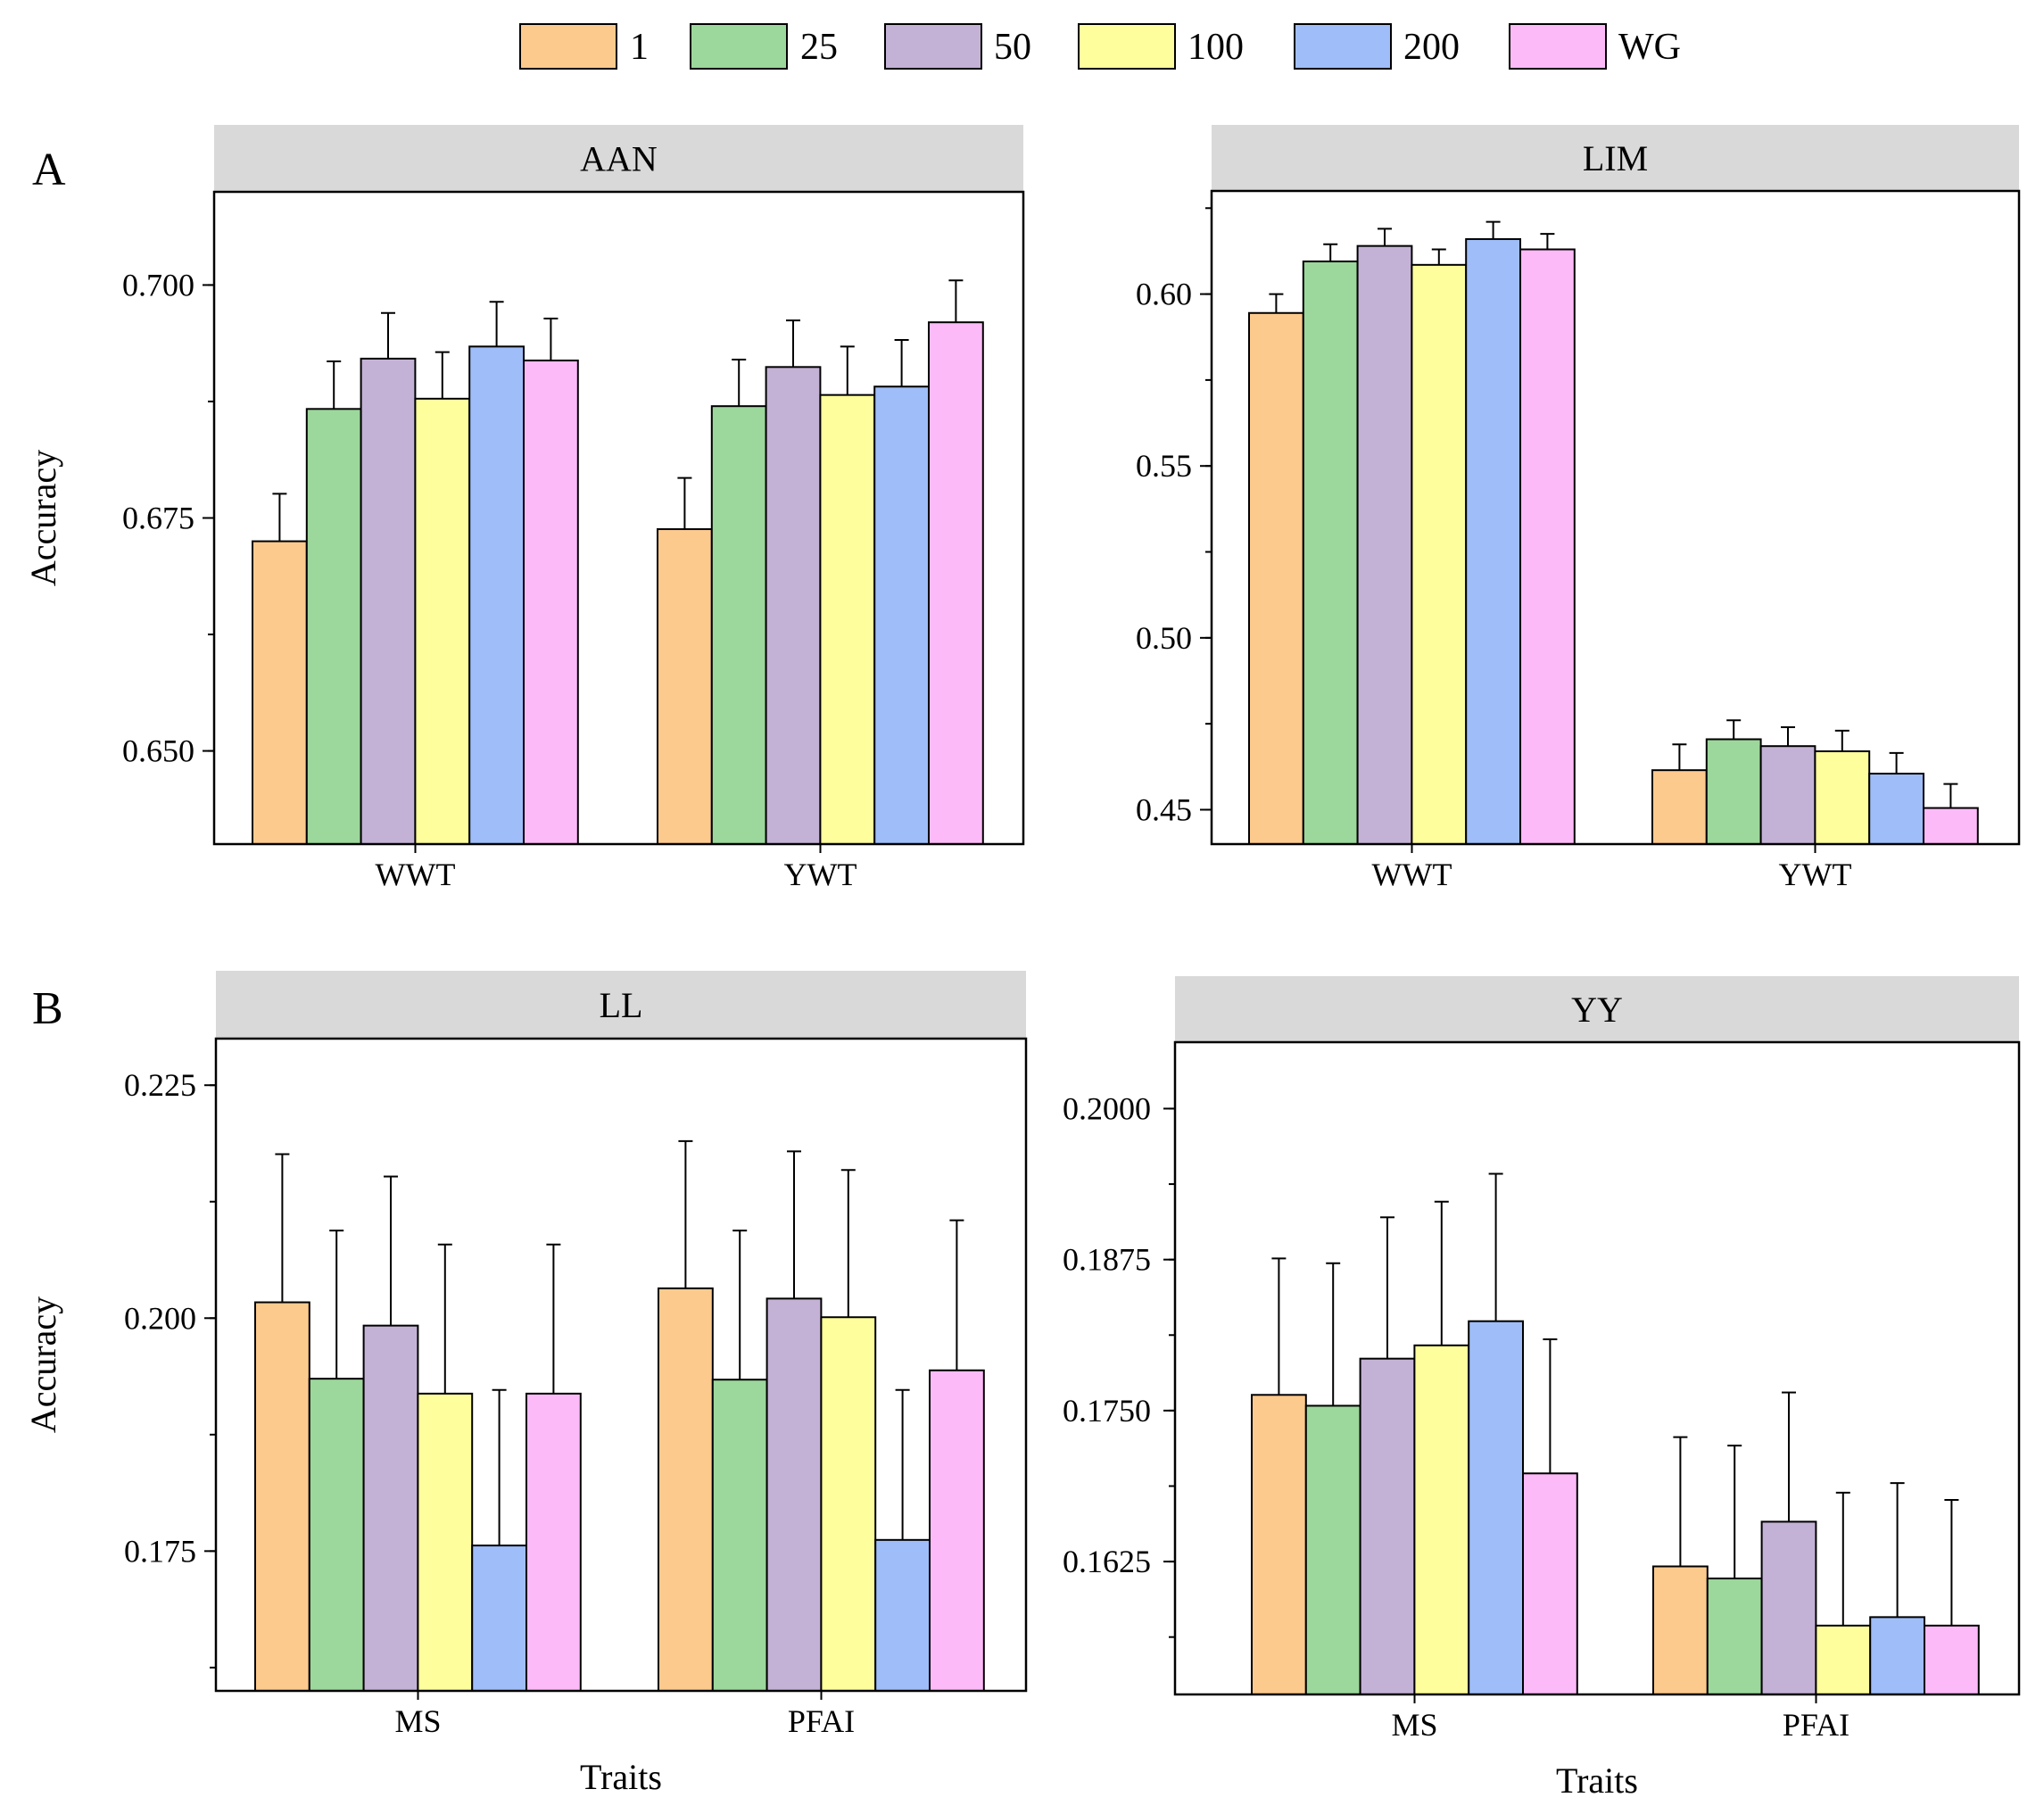 This screenshot has width=2044, height=1814. I want to click on y-tick-label: 0.175, so click(160, 1551).